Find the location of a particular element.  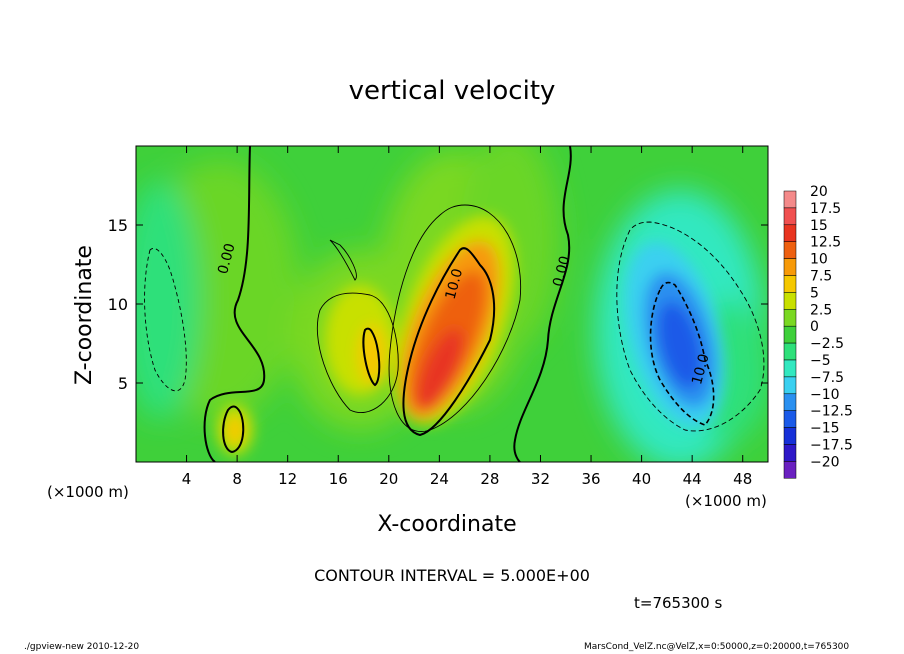

contour-interval: CONTOUR INTERVAL = 5.000E+00 is located at coordinates (452, 575).